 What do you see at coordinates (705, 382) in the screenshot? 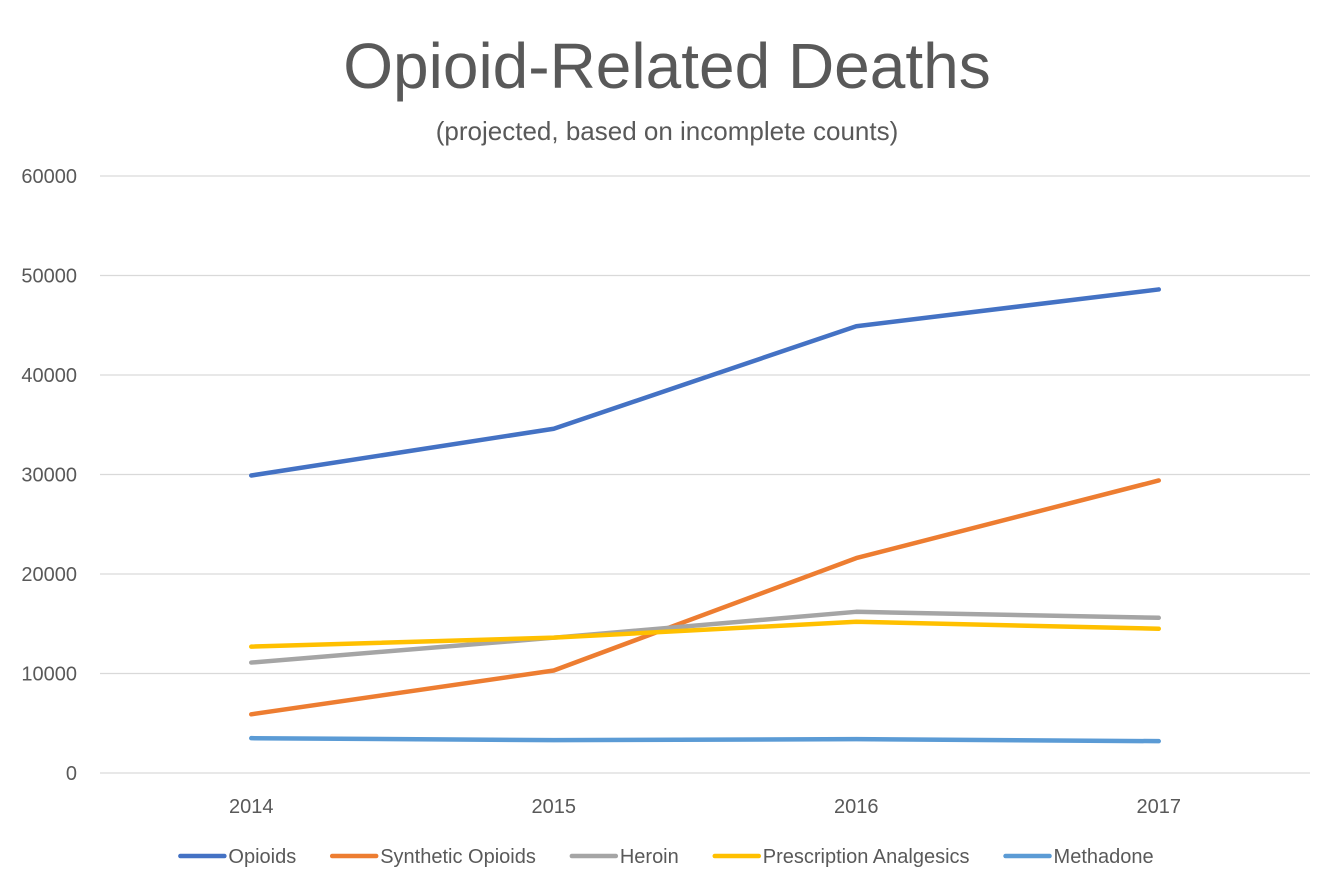
I see `series-line-opioids` at bounding box center [705, 382].